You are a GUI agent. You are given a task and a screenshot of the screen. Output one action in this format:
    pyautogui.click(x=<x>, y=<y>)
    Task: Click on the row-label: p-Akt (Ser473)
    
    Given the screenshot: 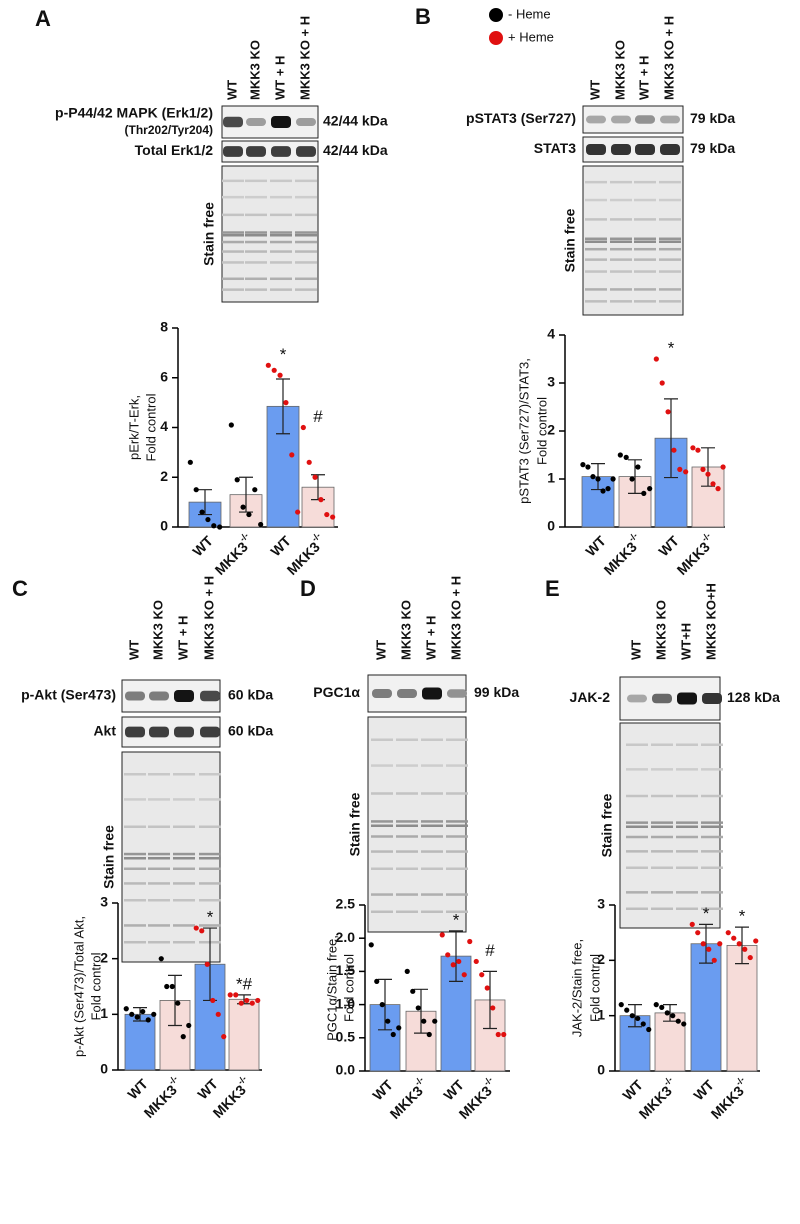 What is the action you would take?
    pyautogui.click(x=68, y=695)
    